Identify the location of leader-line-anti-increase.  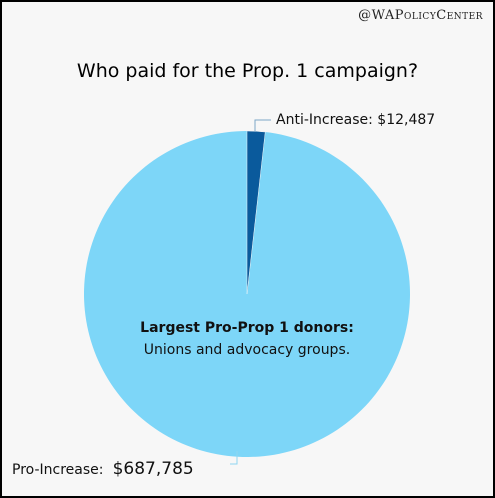
(262, 125).